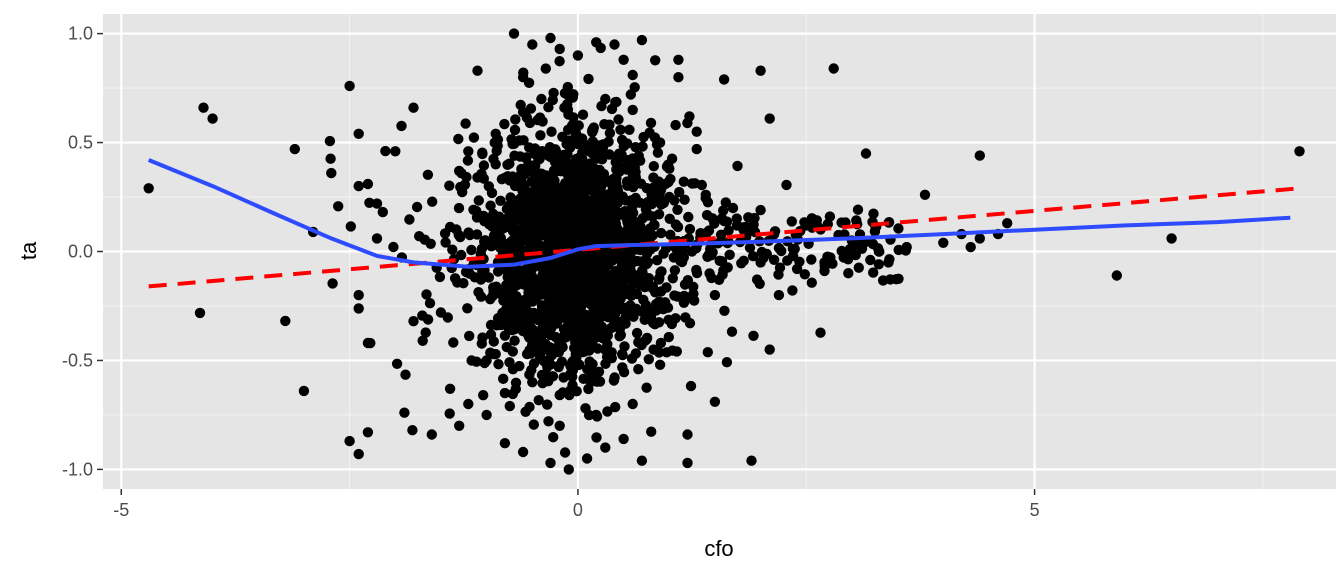 Image resolution: width=1344 pixels, height=576 pixels. I want to click on x-tick-label: 0, so click(578, 510).